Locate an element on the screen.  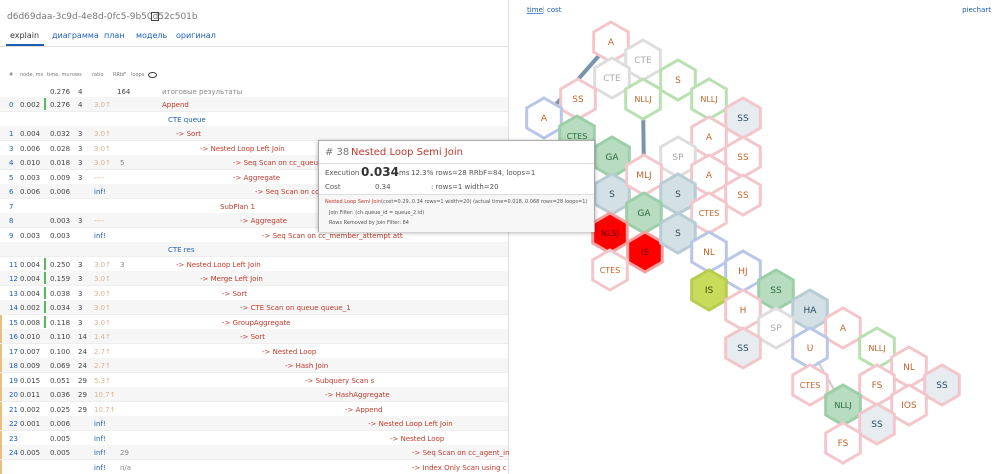
row-number: 15 is located at coordinates (13, 322).